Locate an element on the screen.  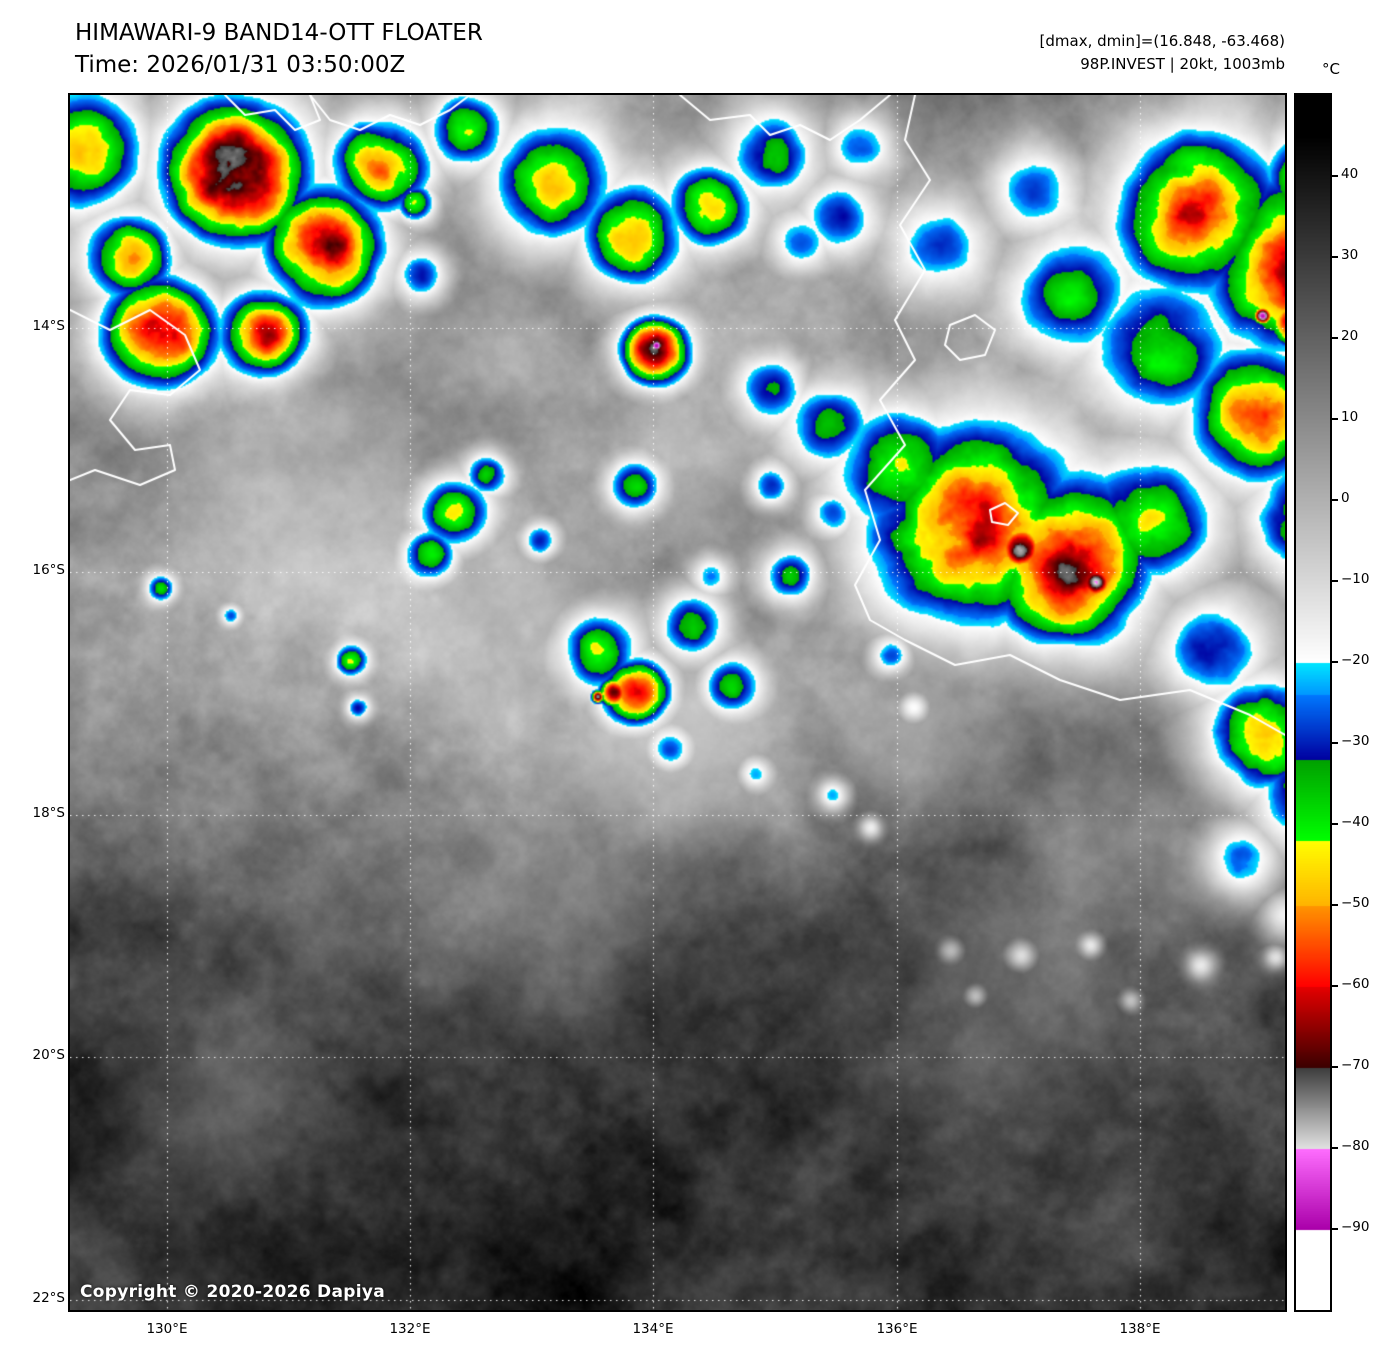
colorbar-tick-label: −80 is located at coordinates (1355, 1146).